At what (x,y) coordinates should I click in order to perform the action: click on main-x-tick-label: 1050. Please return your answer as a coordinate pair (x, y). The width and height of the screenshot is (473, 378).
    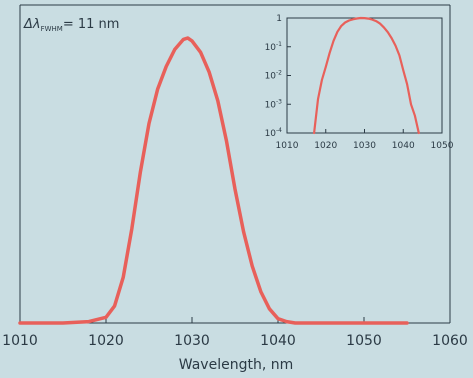
    Looking at the image, I should click on (364, 341).